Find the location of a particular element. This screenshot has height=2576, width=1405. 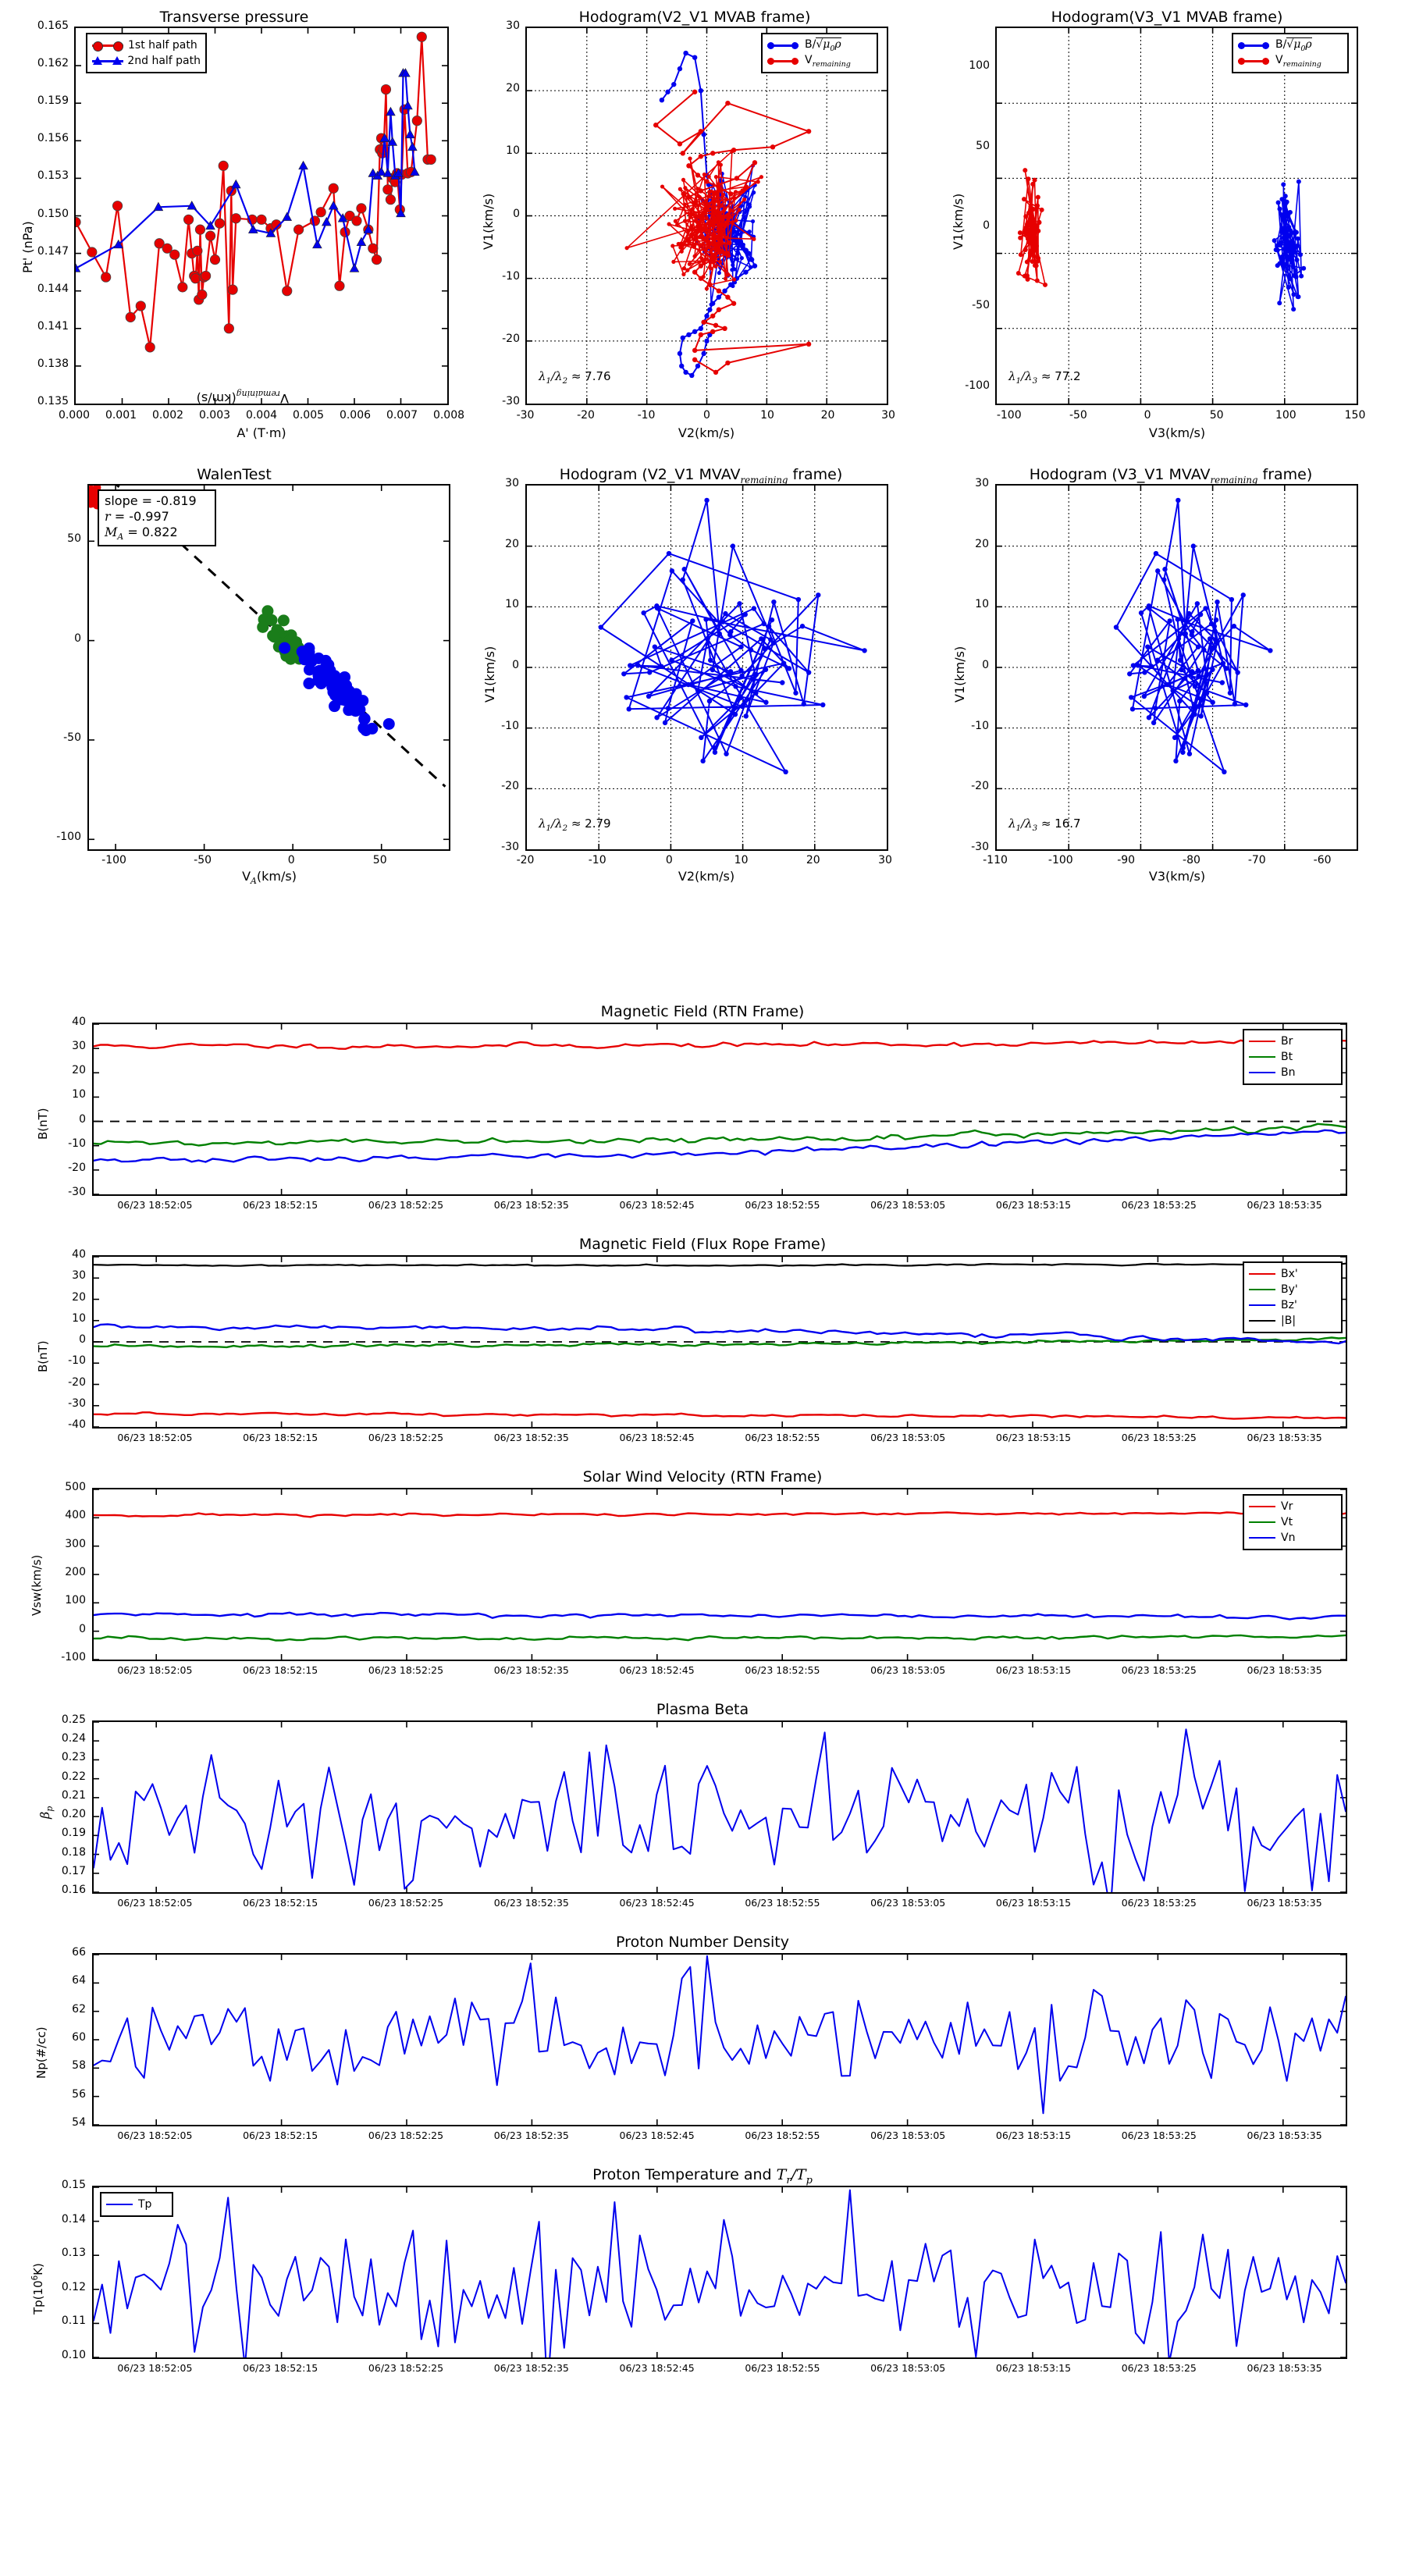

legend-label: By' is located at coordinates (1290, 1289).